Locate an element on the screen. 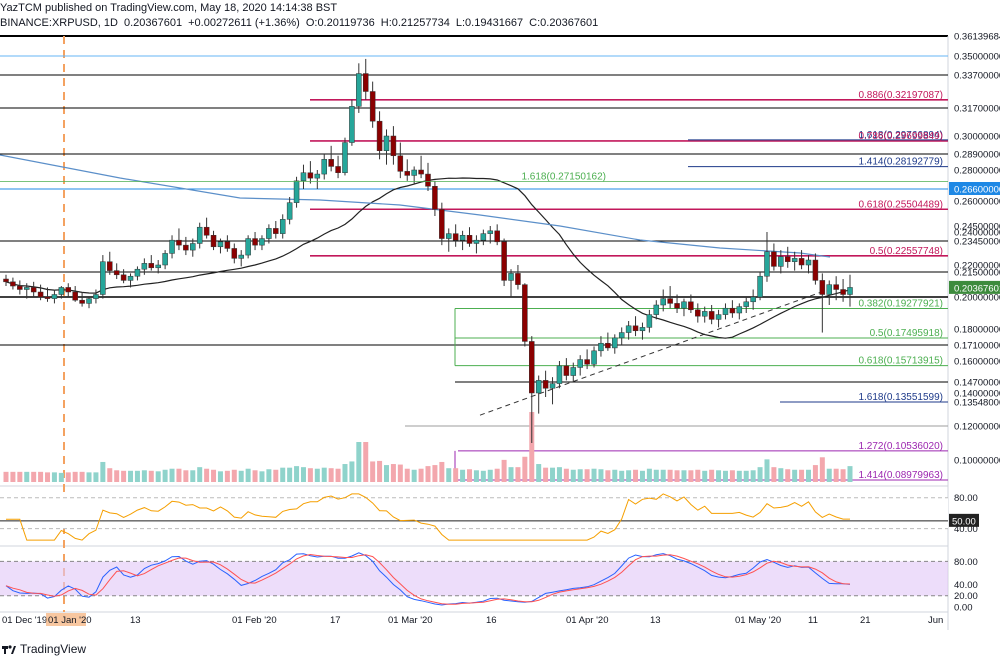  tradingview-brand: TradingView is located at coordinates (44, 649).